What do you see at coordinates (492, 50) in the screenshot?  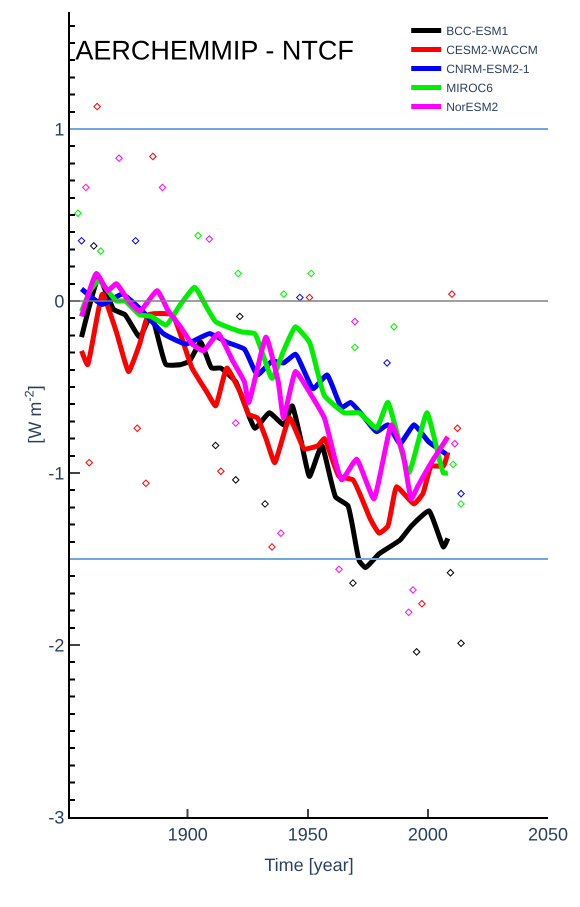 I see `legend-label: CESM2-WACCM` at bounding box center [492, 50].